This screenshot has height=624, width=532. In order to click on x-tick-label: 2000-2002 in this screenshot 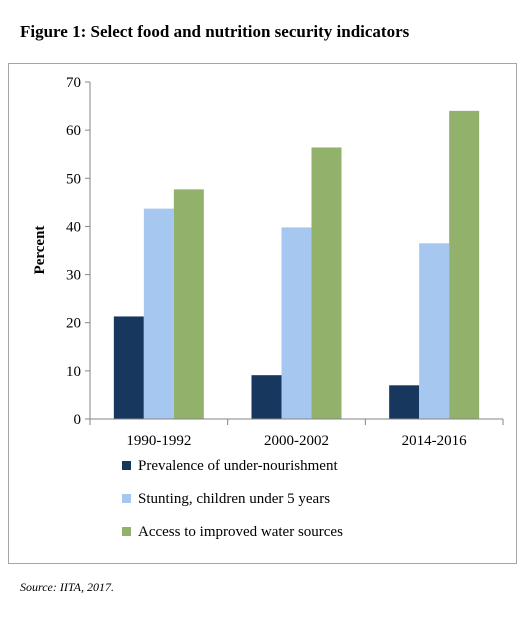, I will do `click(296, 441)`.